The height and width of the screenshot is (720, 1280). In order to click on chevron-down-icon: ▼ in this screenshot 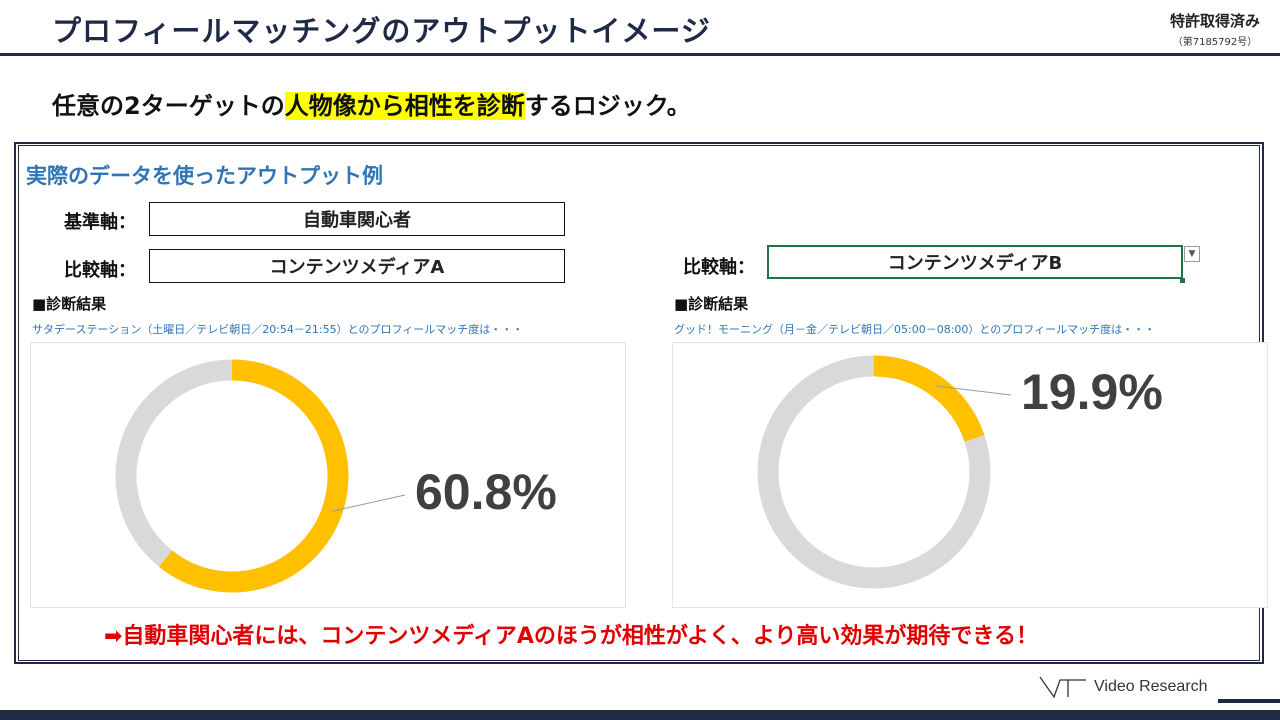, I will do `click(1192, 254)`.